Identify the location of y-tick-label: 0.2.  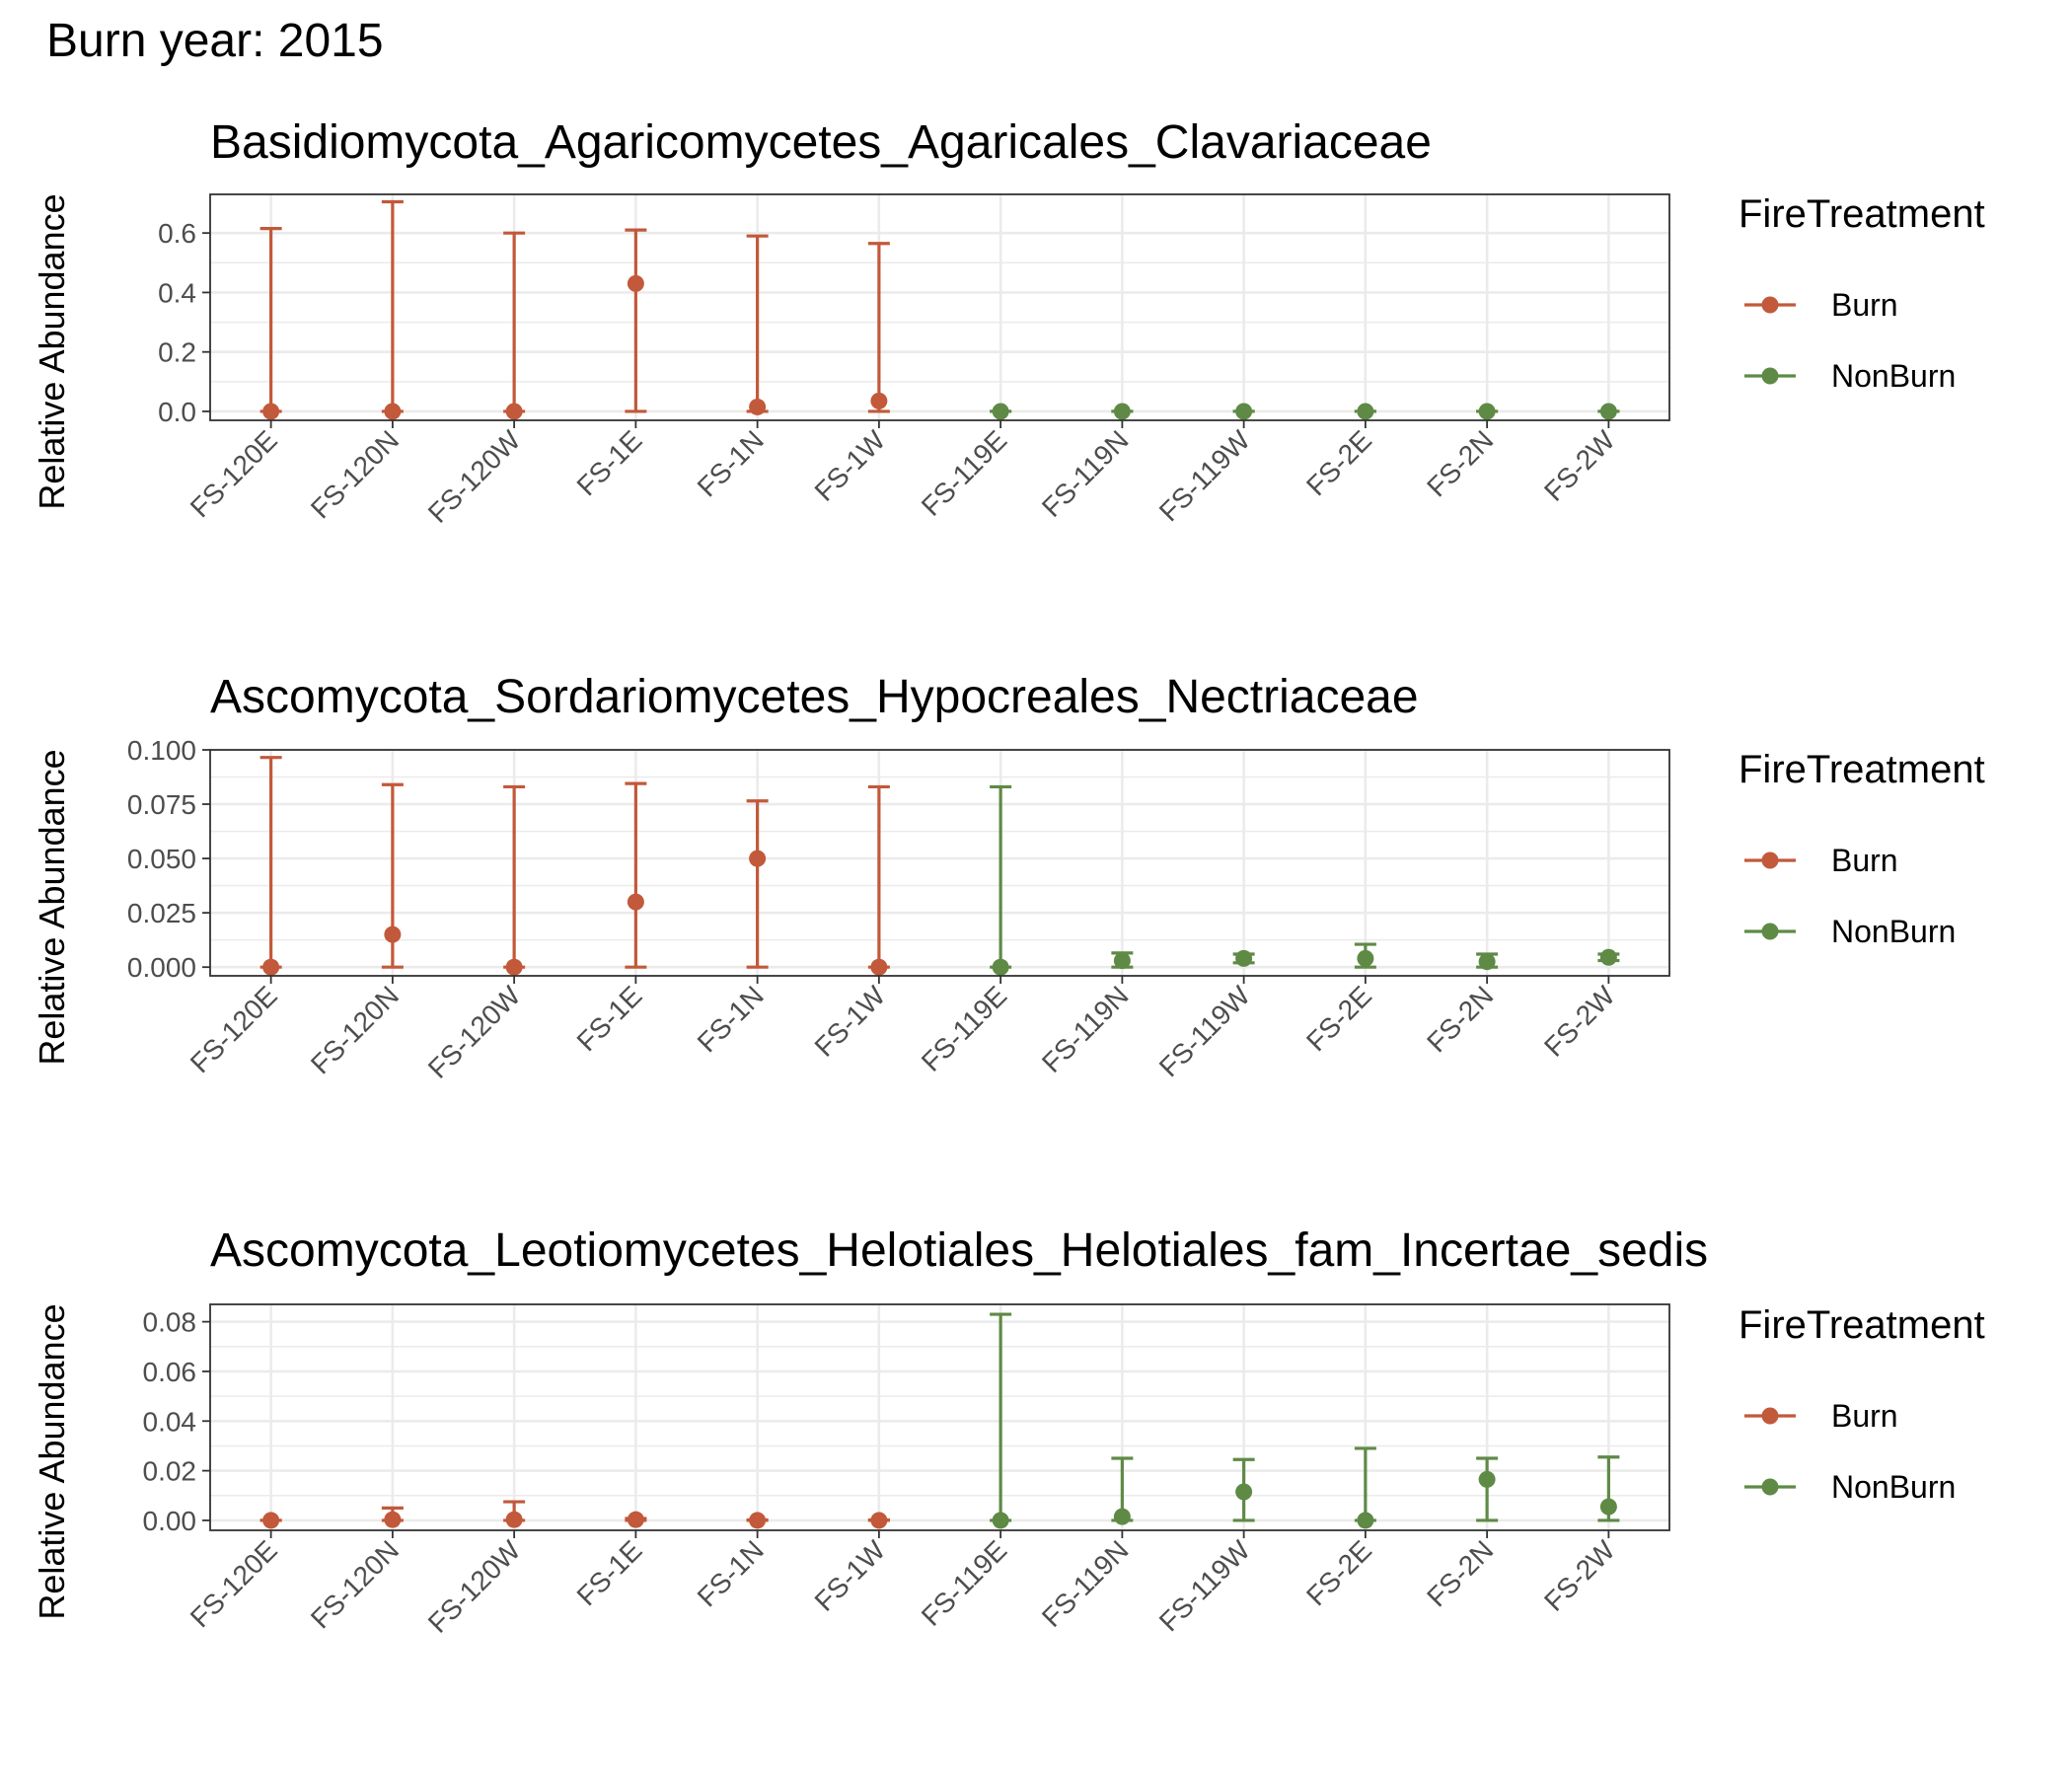
(177, 353).